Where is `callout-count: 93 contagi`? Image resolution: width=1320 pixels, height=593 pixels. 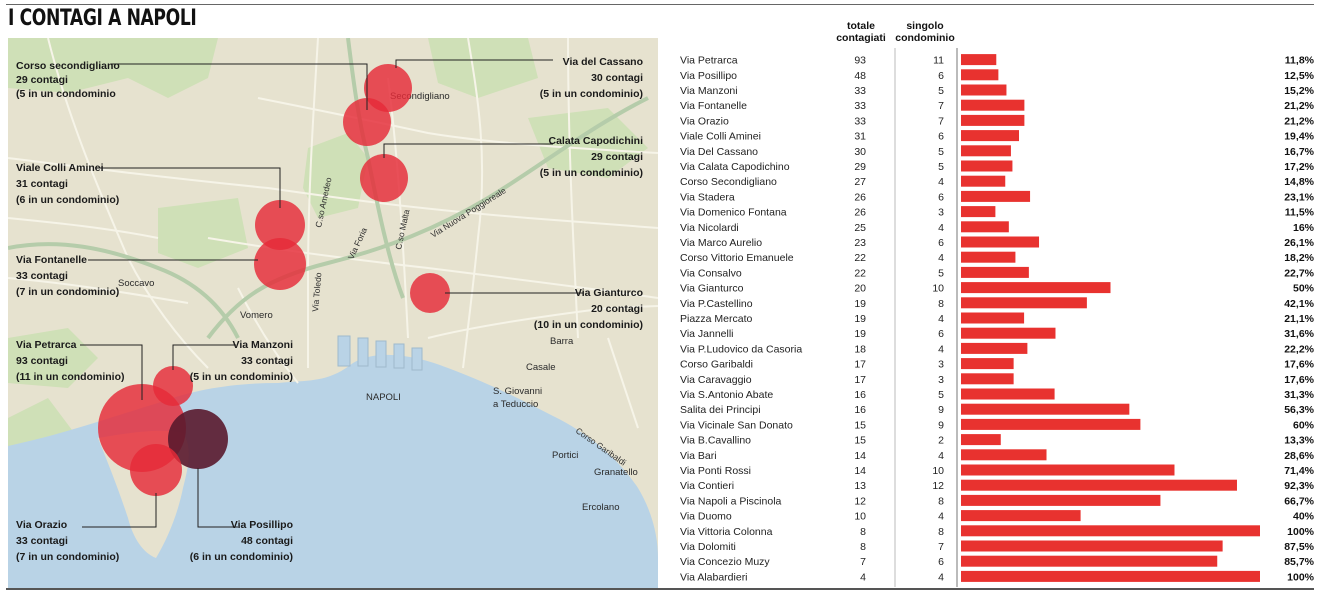
callout-count: 93 contagi is located at coordinates (42, 361).